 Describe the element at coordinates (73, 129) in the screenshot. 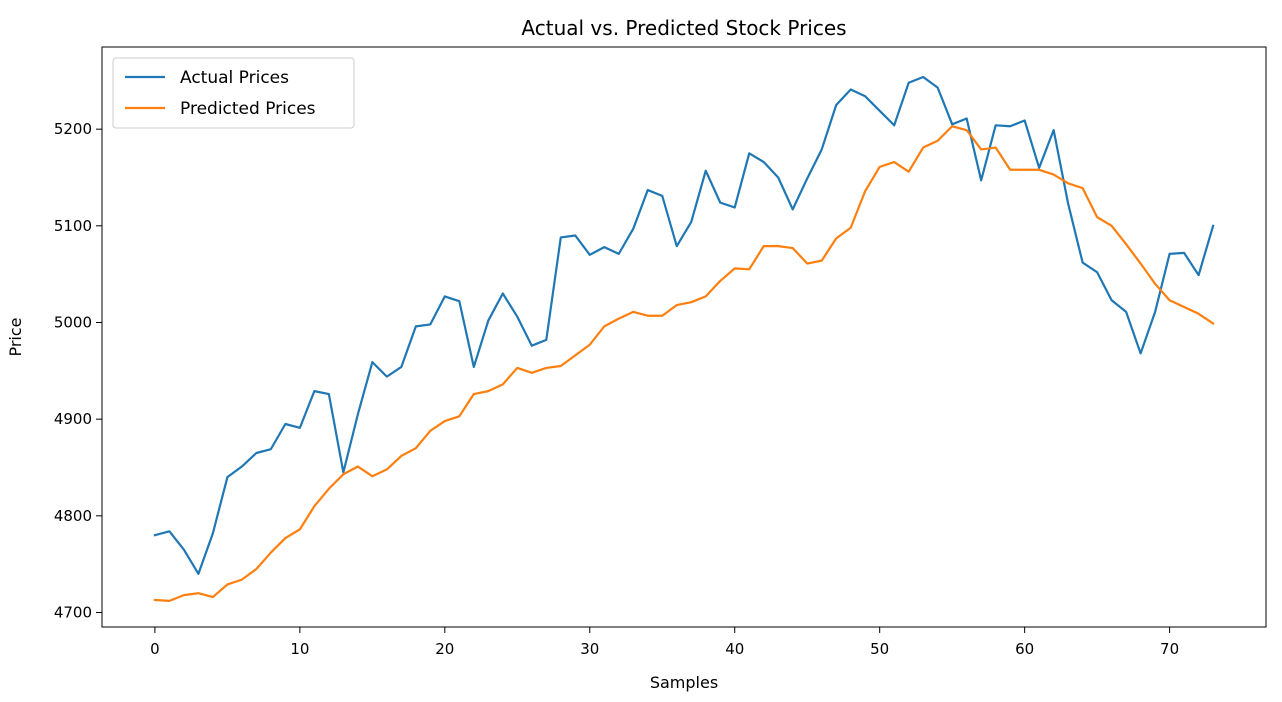

I see `y-tick-label: 5200` at that location.